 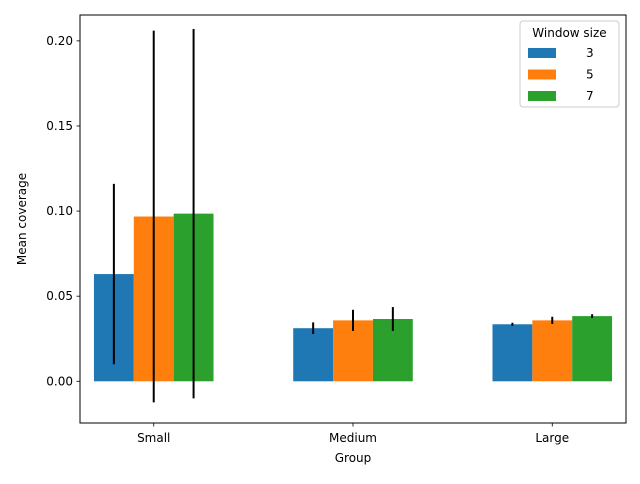 What do you see at coordinates (22, 219) in the screenshot?
I see `y-axis-label: Mean coverage` at bounding box center [22, 219].